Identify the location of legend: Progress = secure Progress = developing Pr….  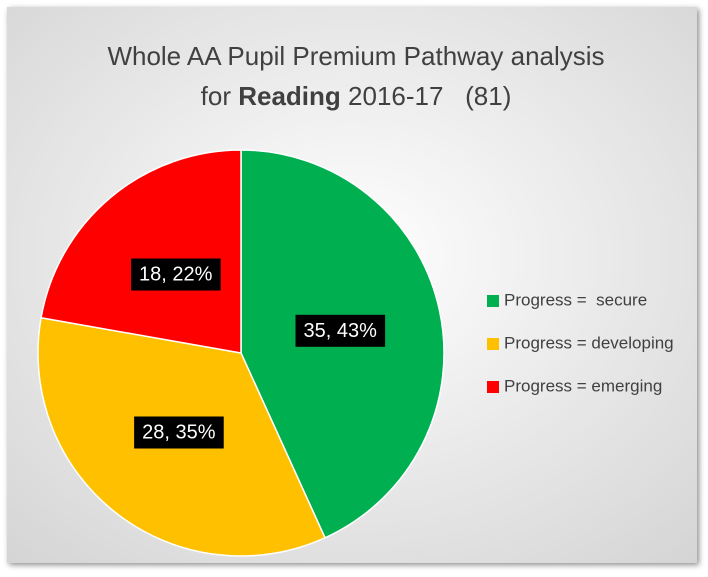
(580, 342).